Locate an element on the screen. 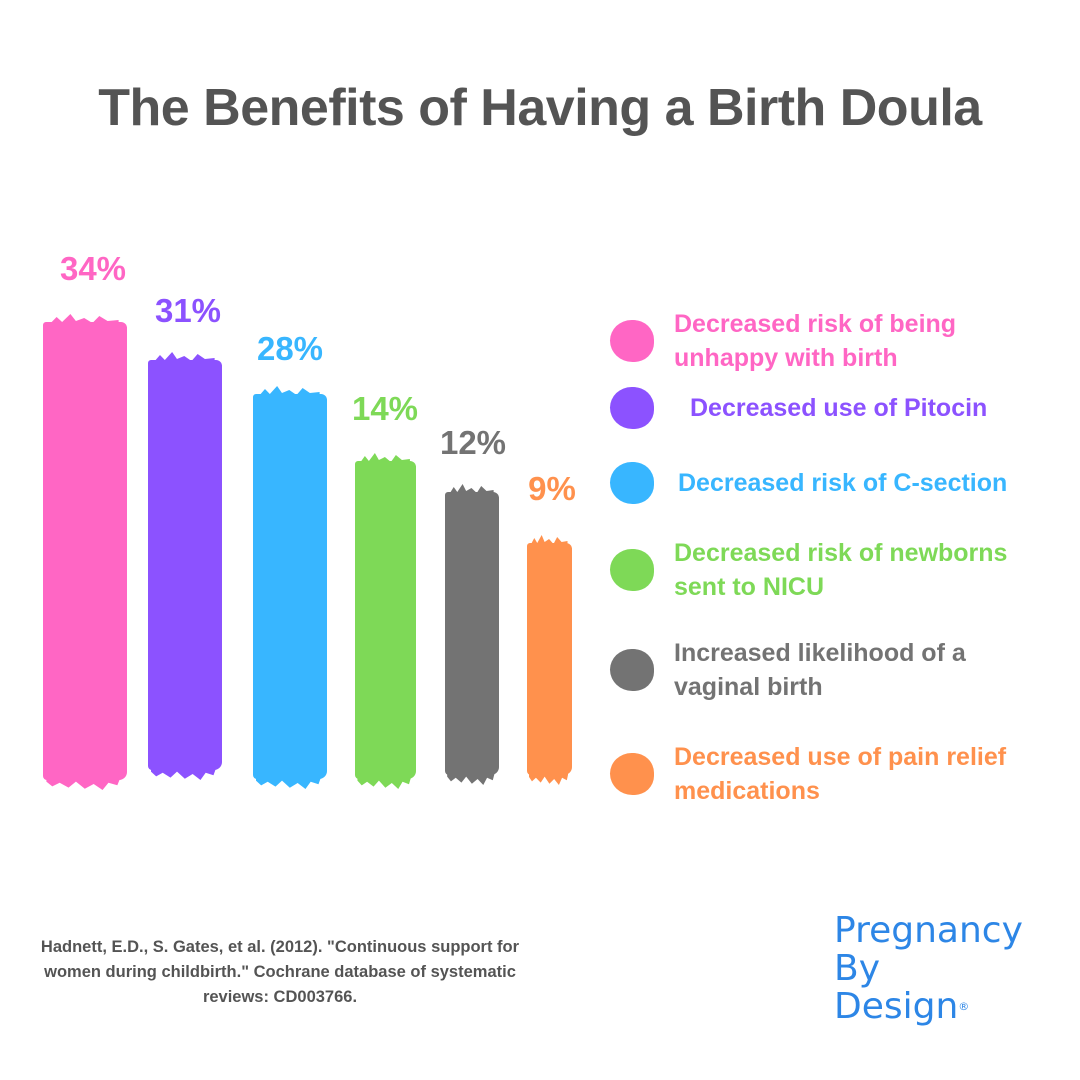 The width and height of the screenshot is (1080, 1080). bar-value-label: 9% is located at coordinates (552, 488).